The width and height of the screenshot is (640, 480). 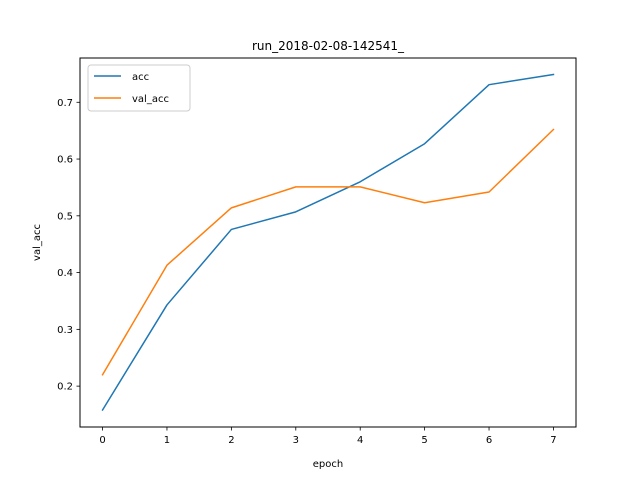 I want to click on x-tick-label: 1, so click(x=167, y=440).